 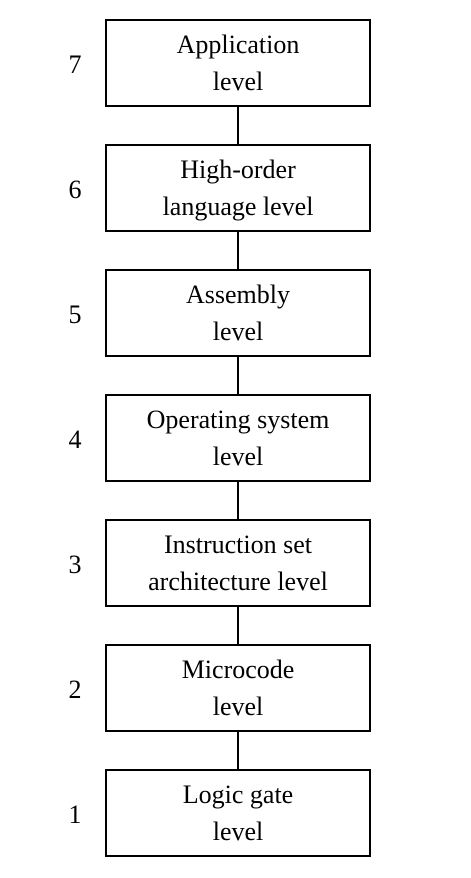 I want to click on level-label-line1: Instruction set, so click(x=238, y=544).